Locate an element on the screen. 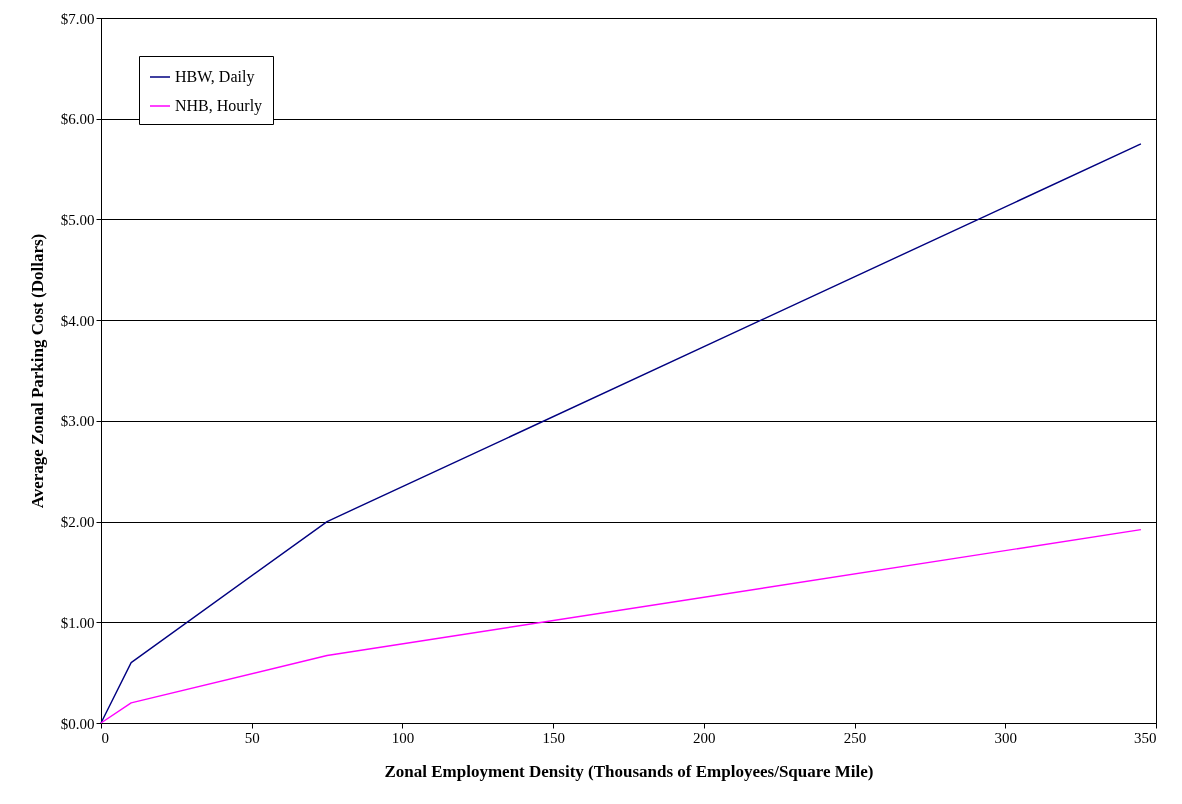 The image size is (1182, 804). x-tick-label: 50 is located at coordinates (252, 737).